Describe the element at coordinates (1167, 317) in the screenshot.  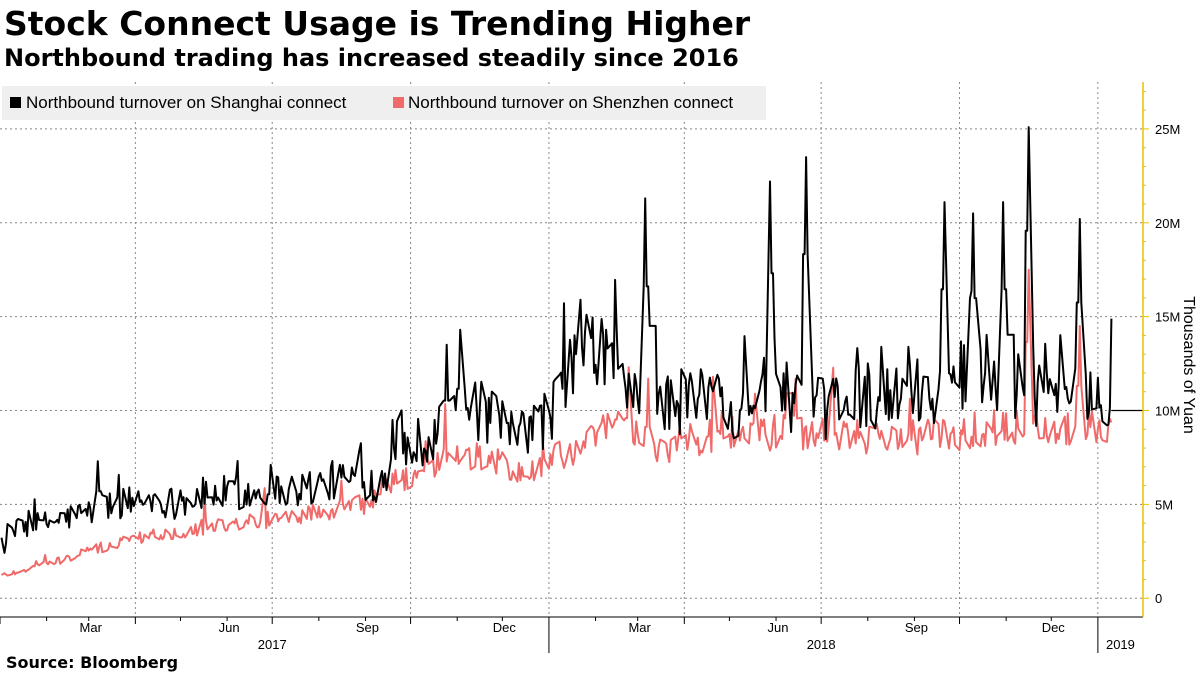
I see `y-tick-label: 15M` at that location.